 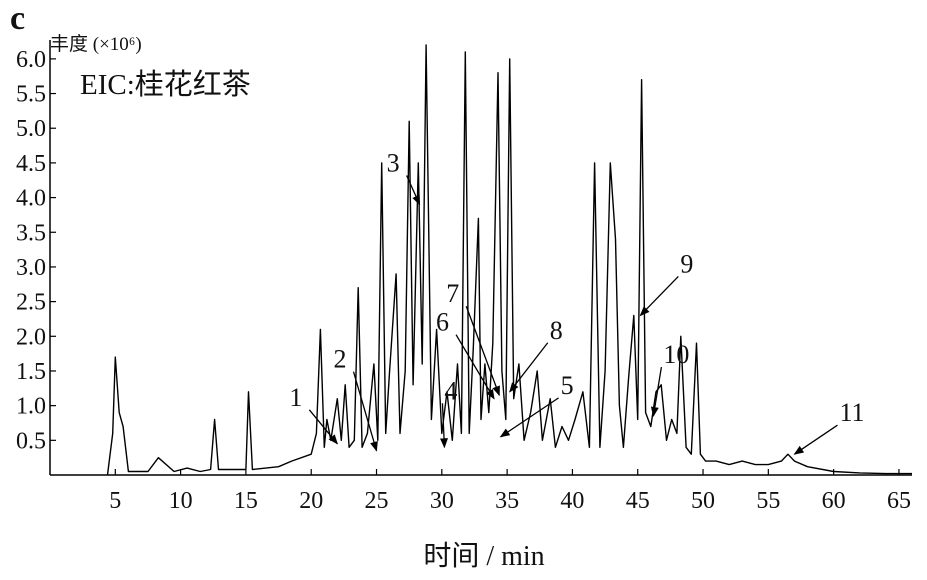 I want to click on x-tick-label: 50, so click(x=703, y=501).